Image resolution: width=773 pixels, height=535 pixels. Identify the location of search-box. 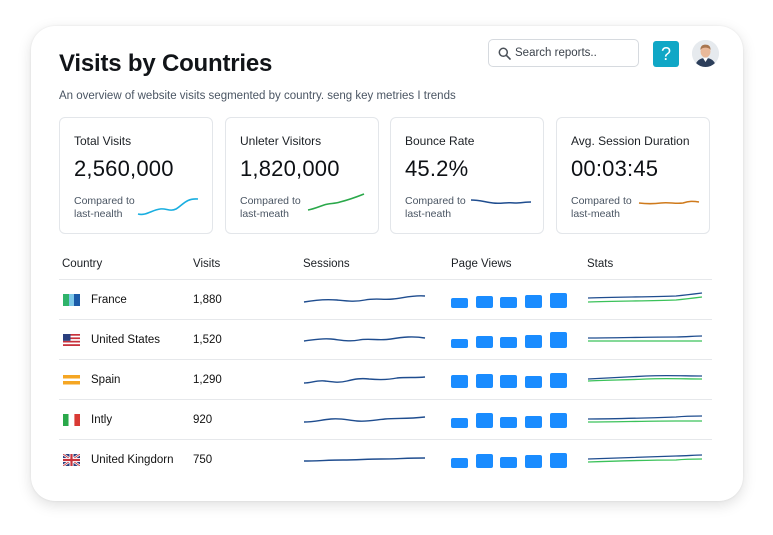
(563, 53).